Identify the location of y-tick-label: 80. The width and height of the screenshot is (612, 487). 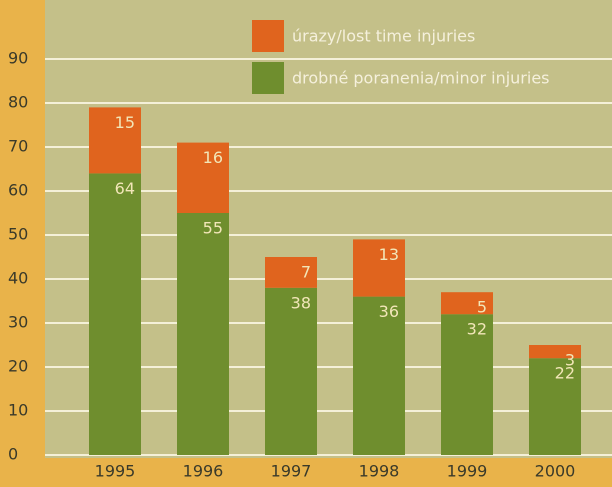
(18, 102).